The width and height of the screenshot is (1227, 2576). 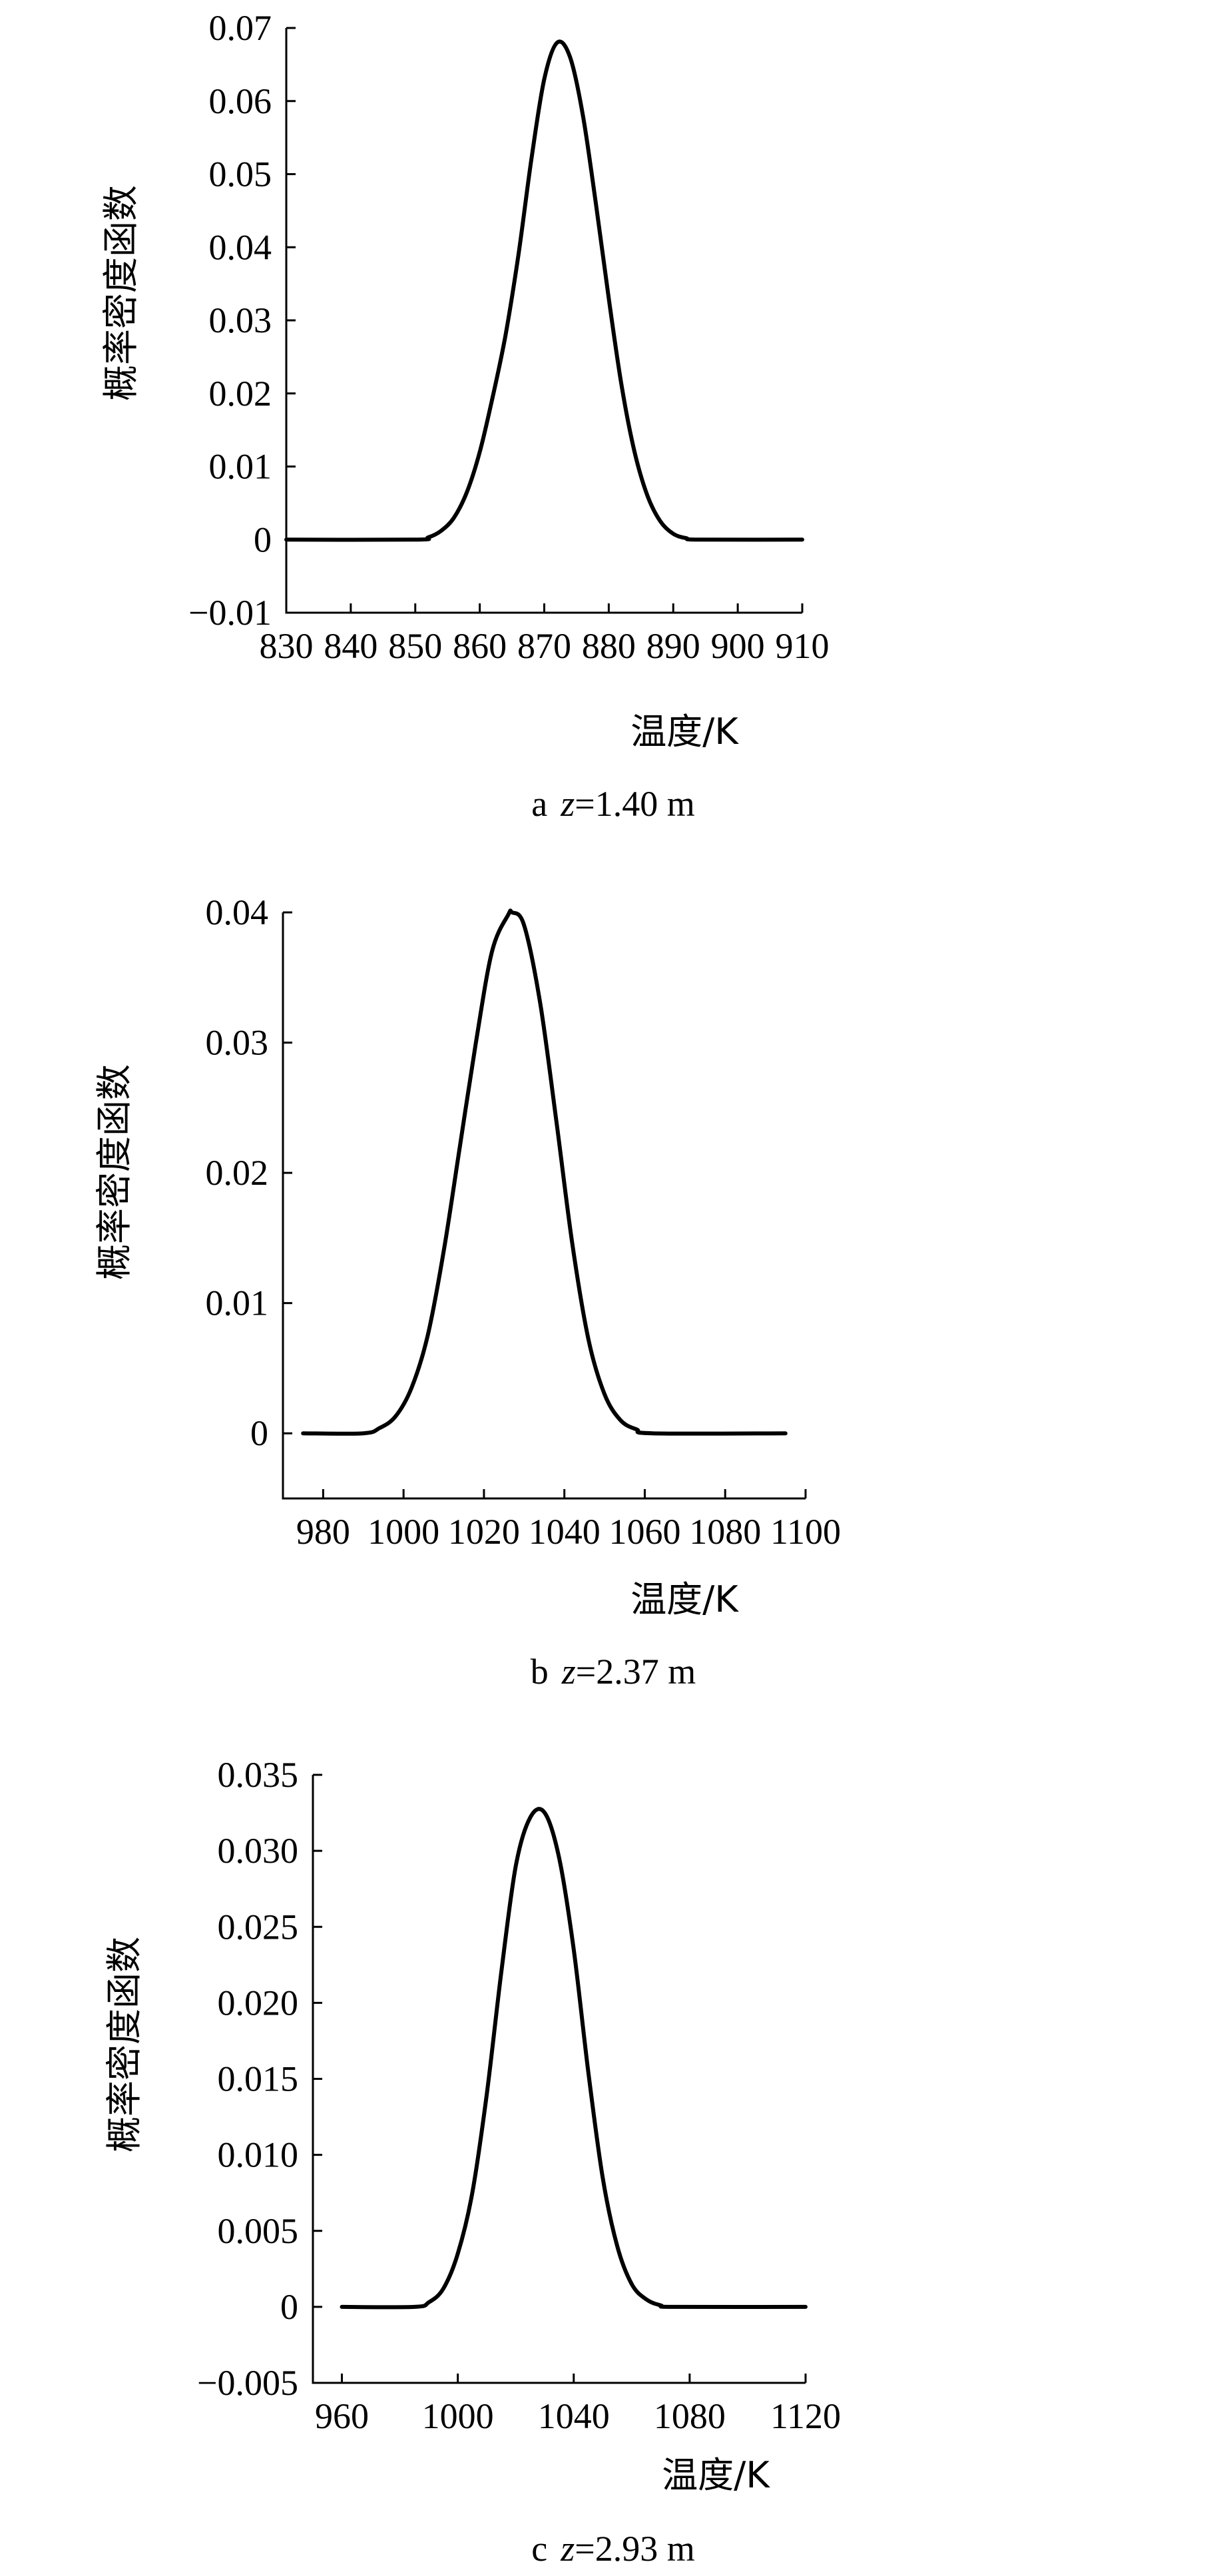 I want to click on y-tick-label-b: 0.04, so click(x=238, y=912).